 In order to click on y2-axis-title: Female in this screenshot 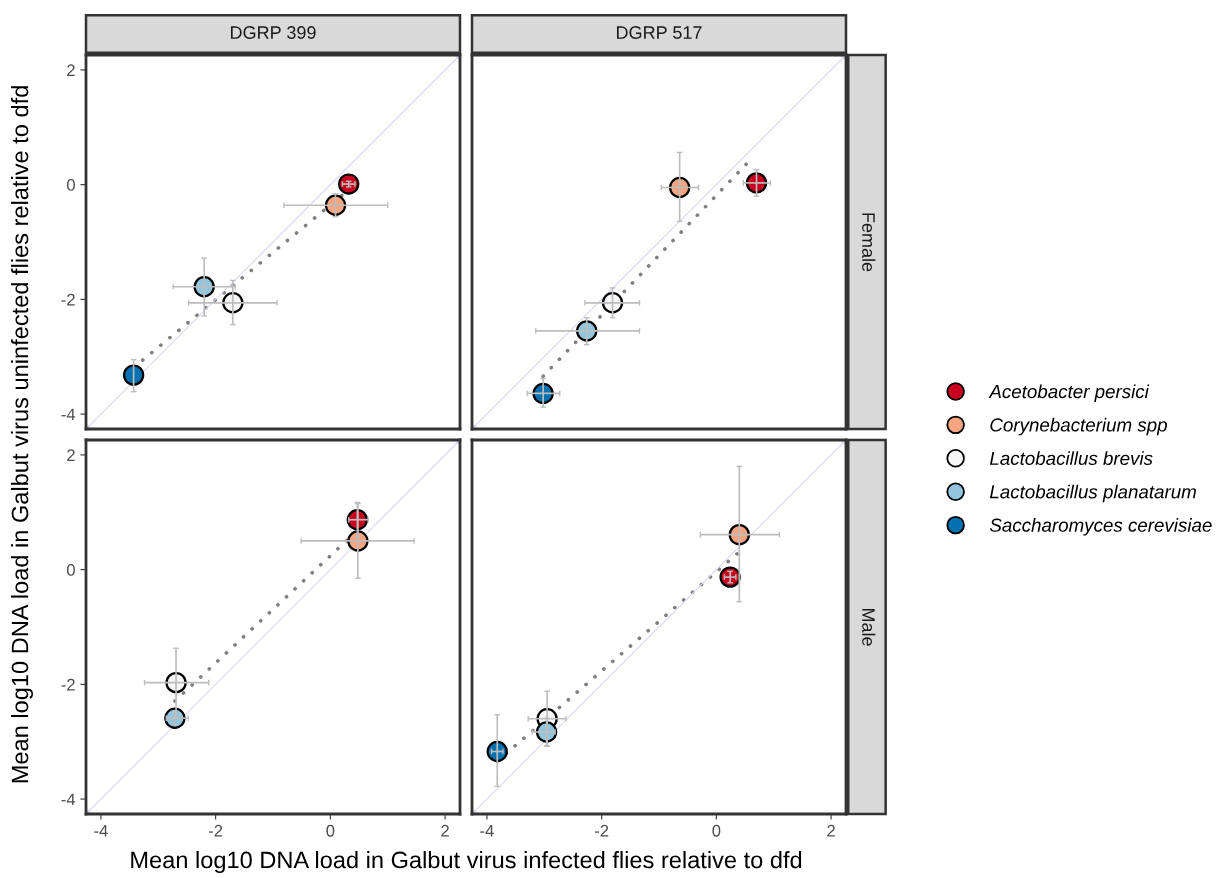, I will do `click(869, 242)`.